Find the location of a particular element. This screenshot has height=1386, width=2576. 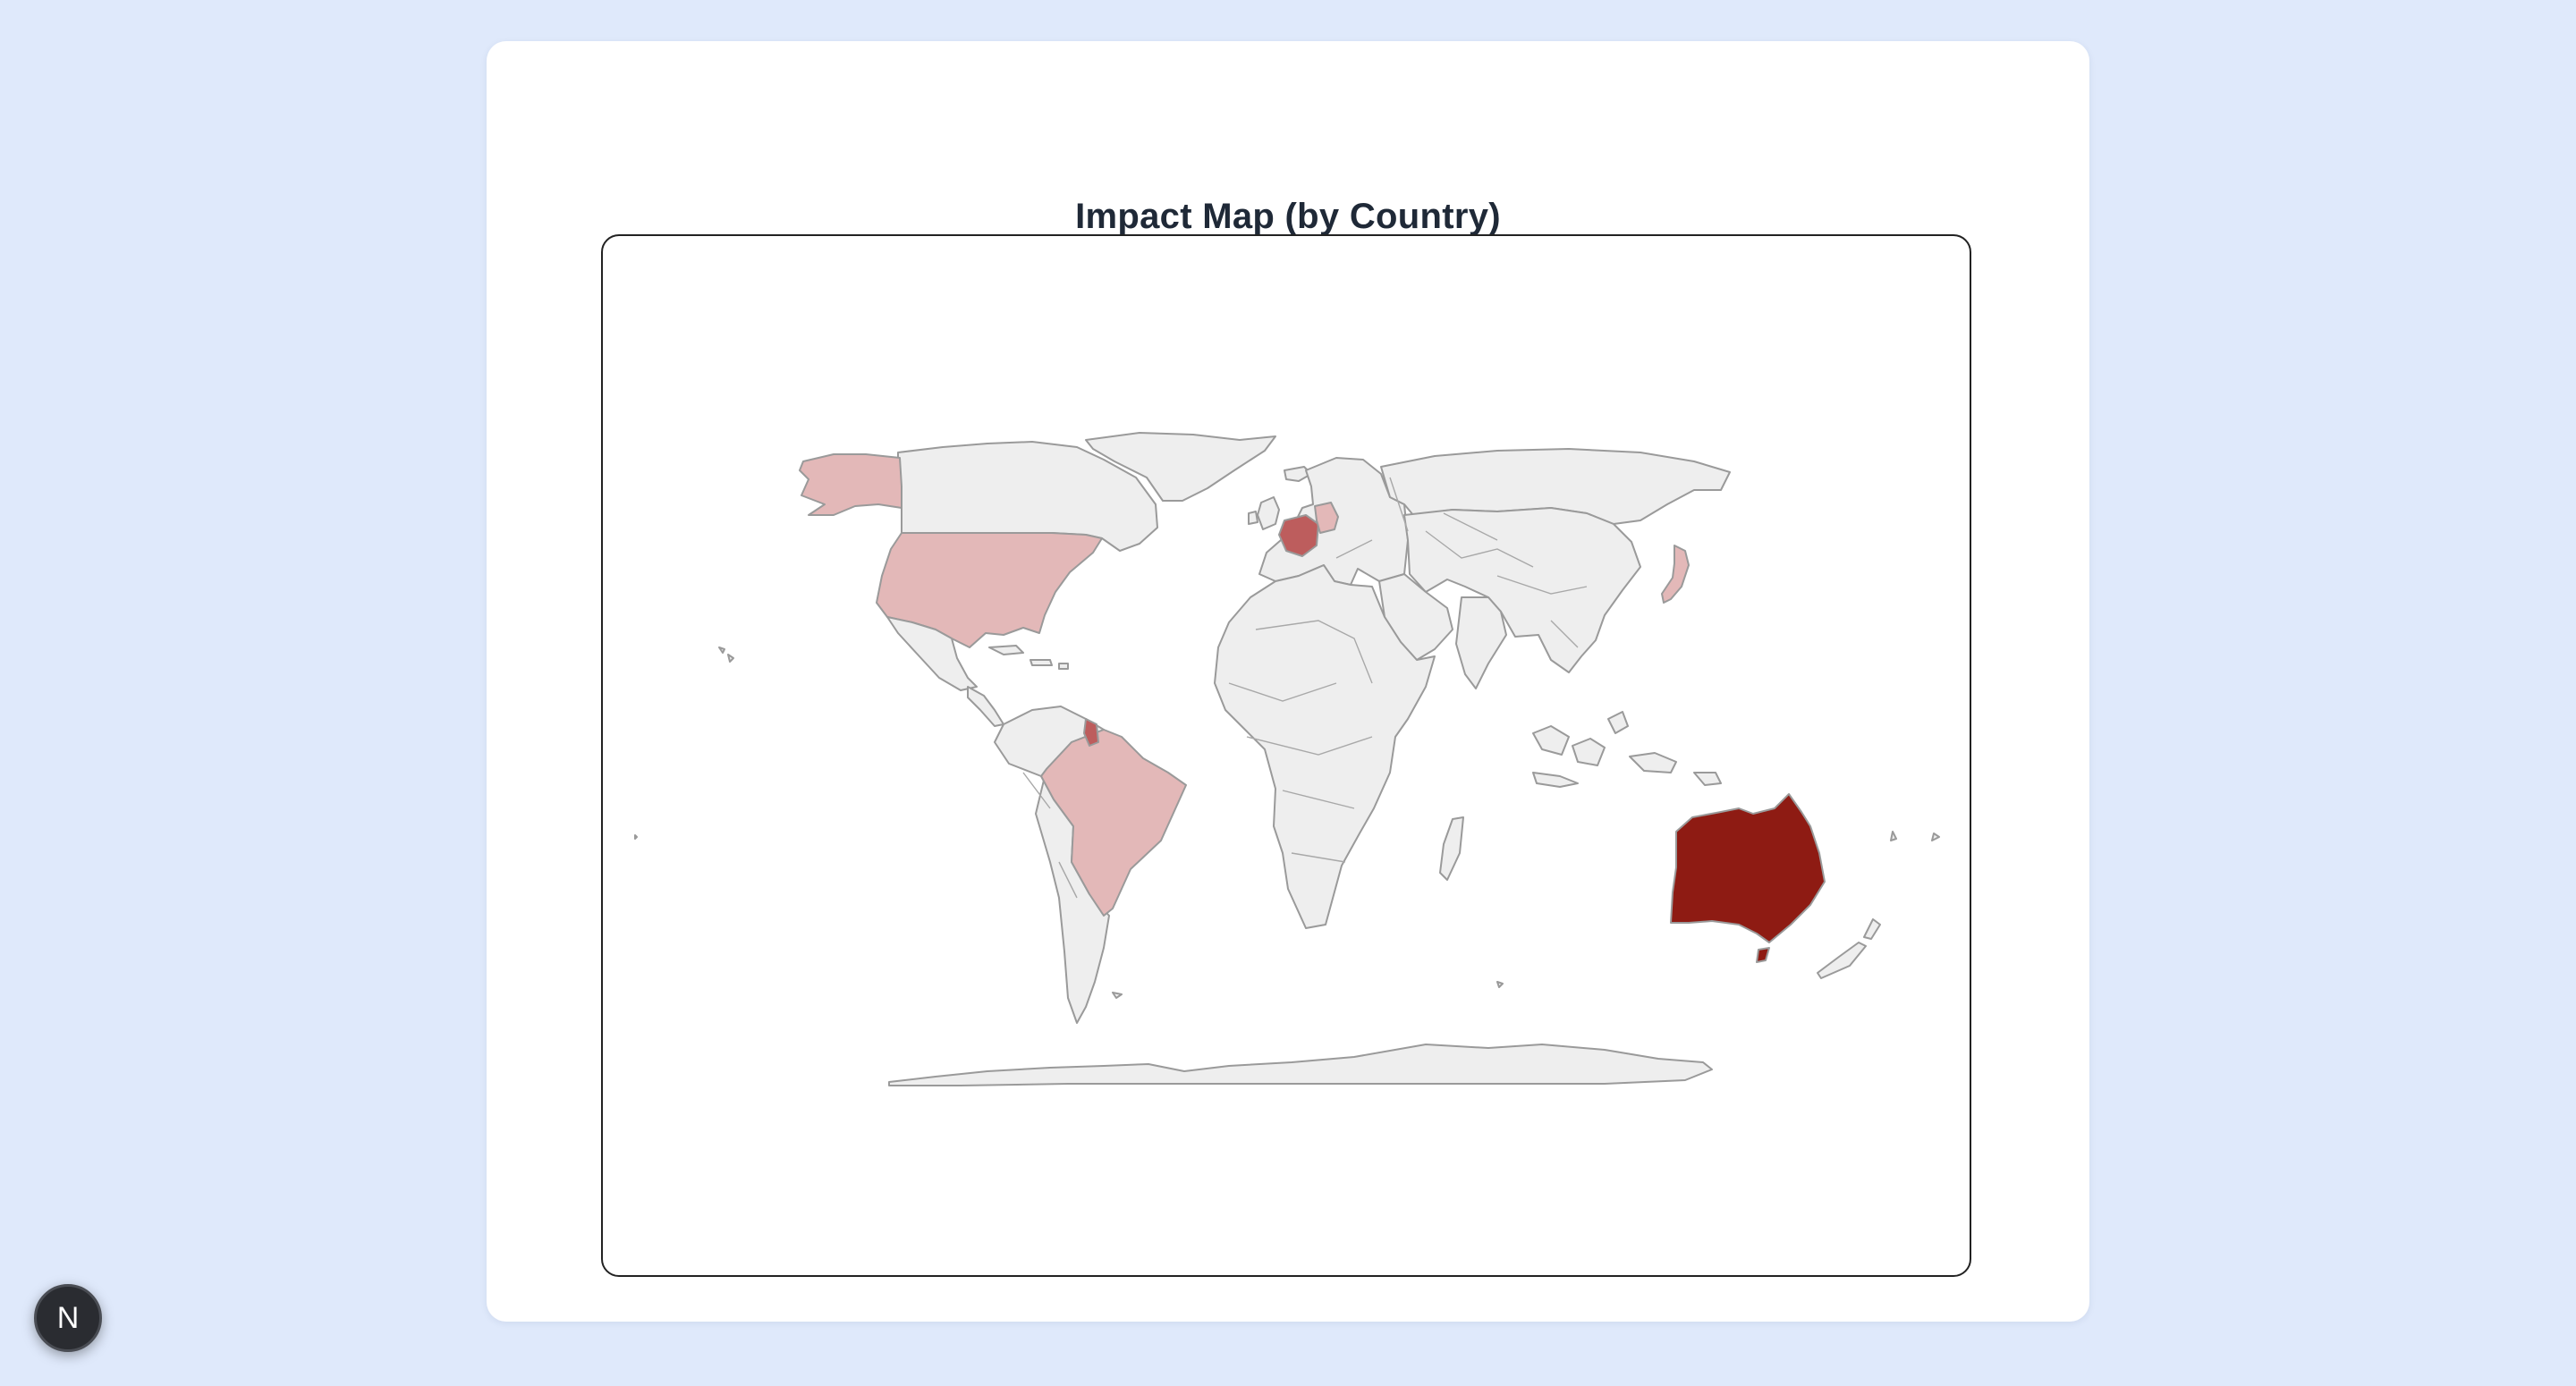

region-africa is located at coordinates (1325, 746).